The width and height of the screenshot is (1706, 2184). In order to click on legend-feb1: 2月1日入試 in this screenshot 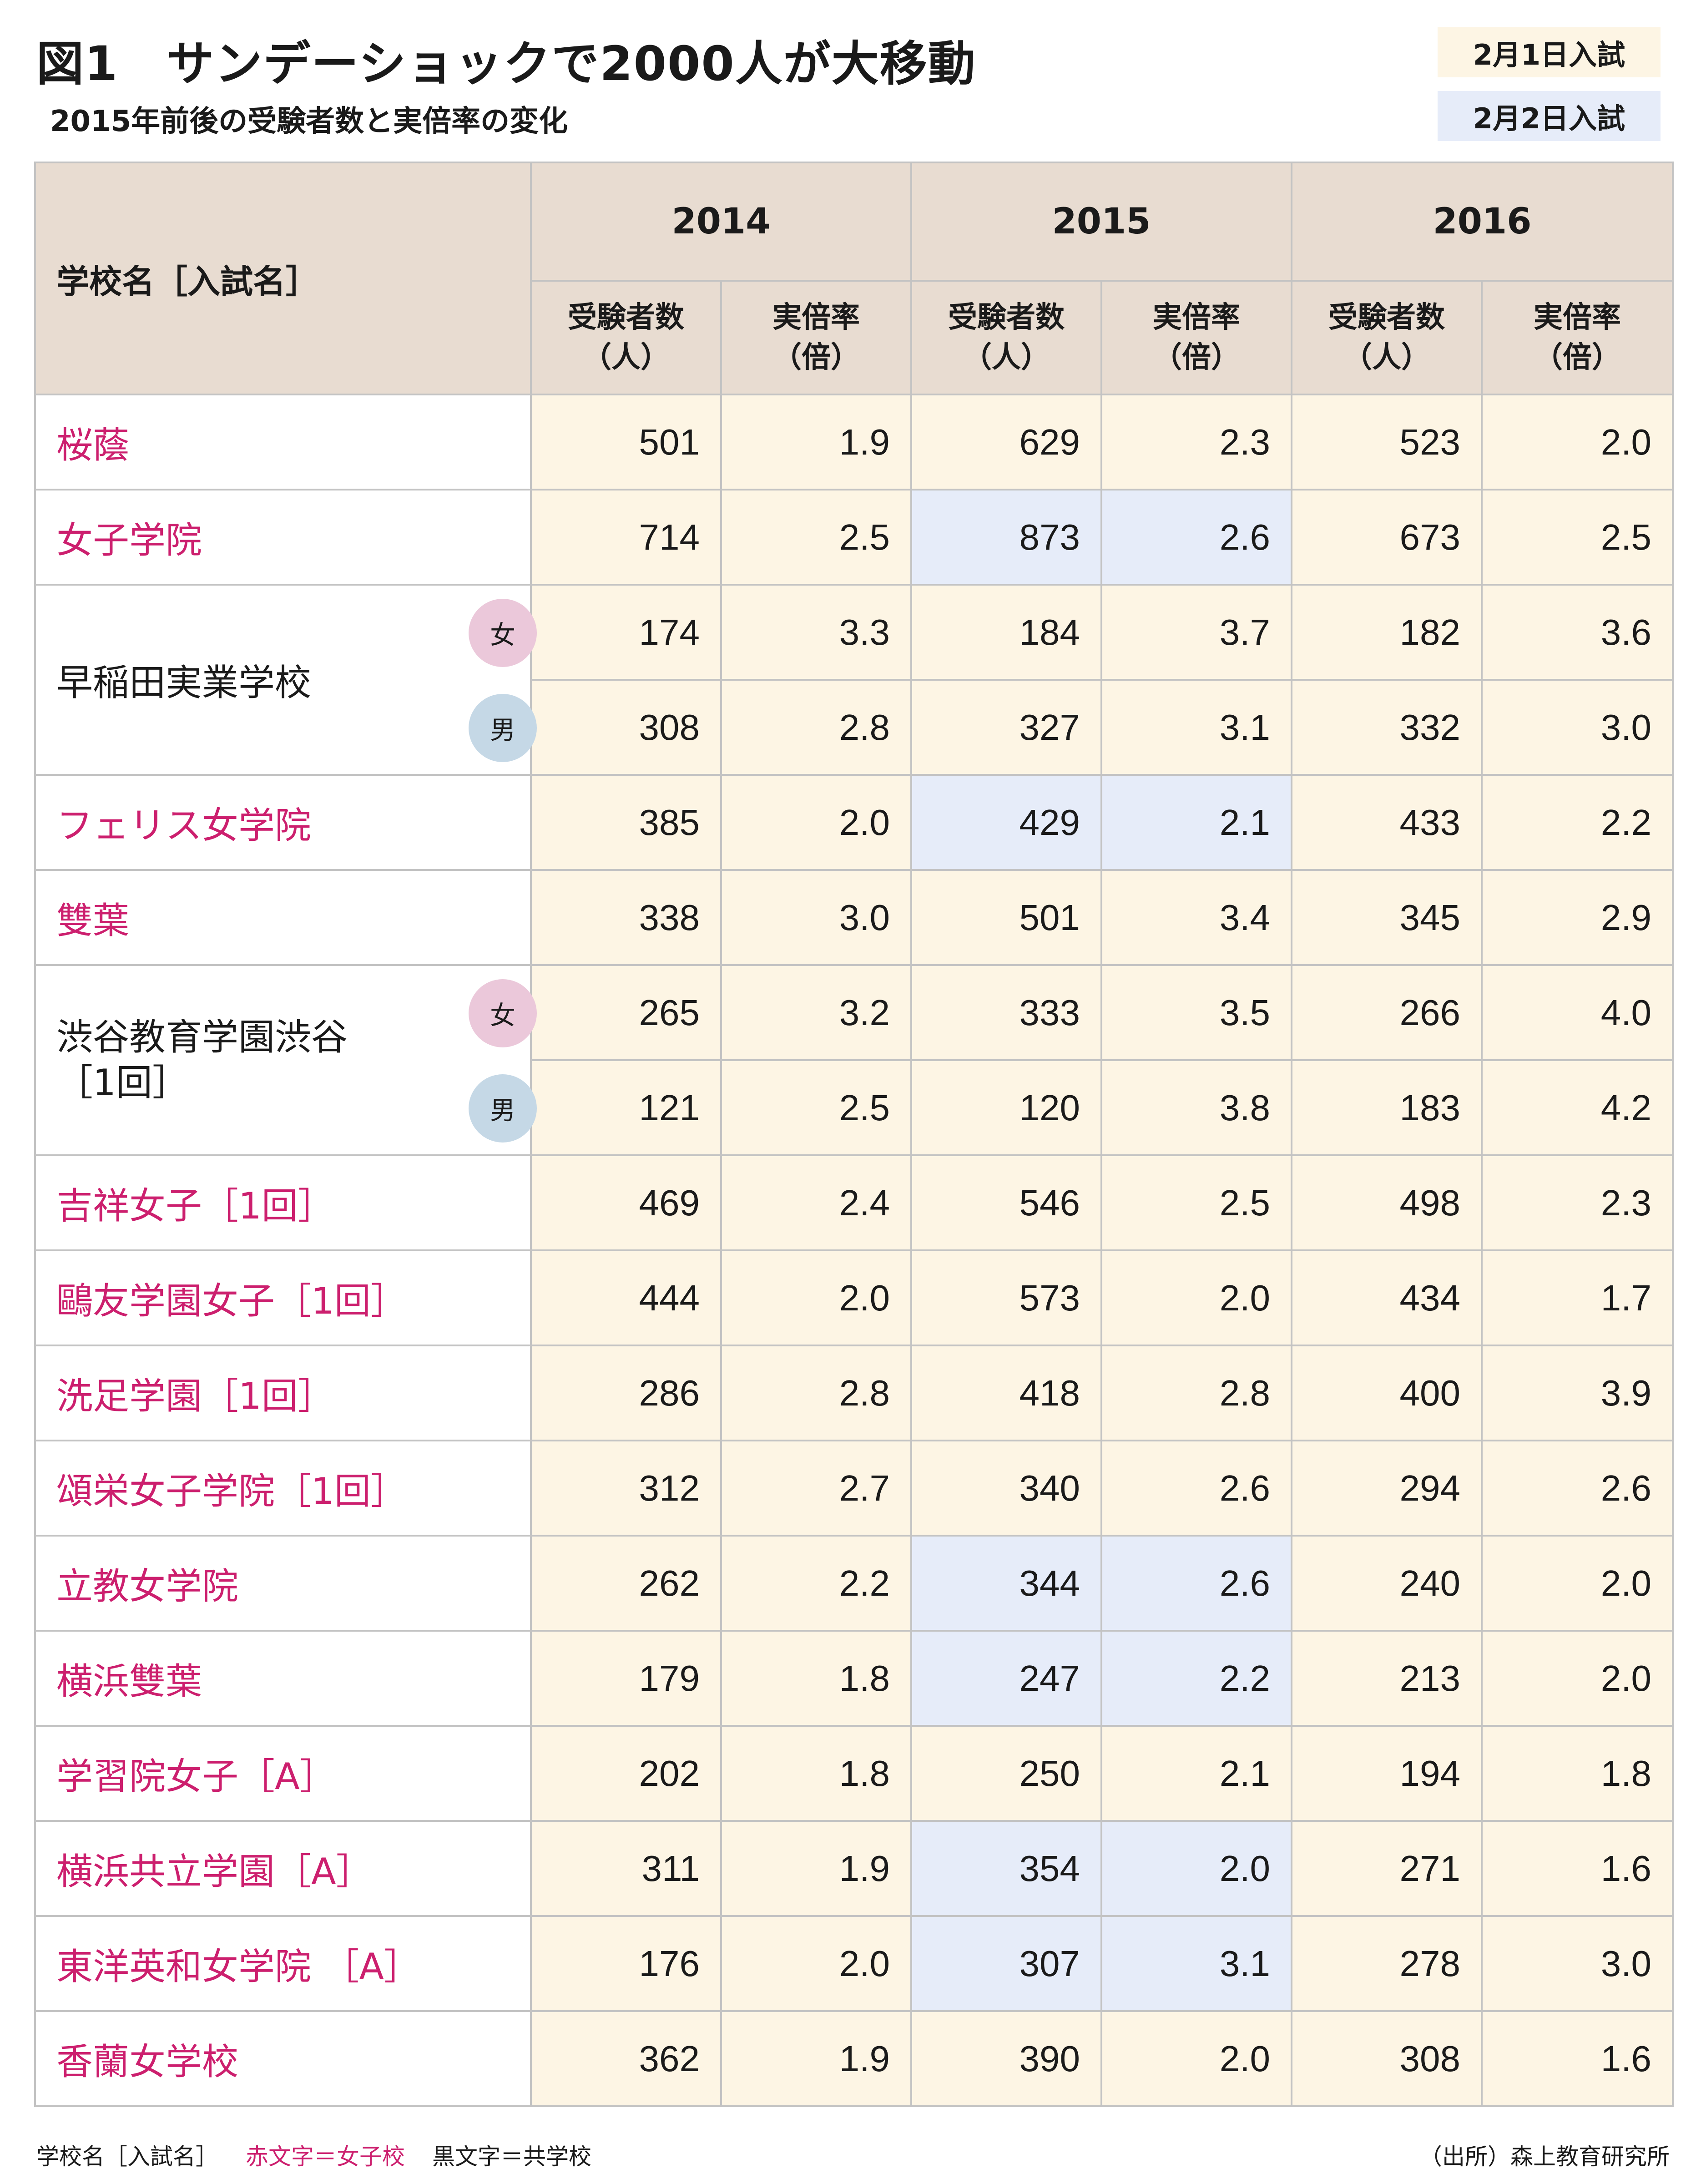, I will do `click(1549, 52)`.